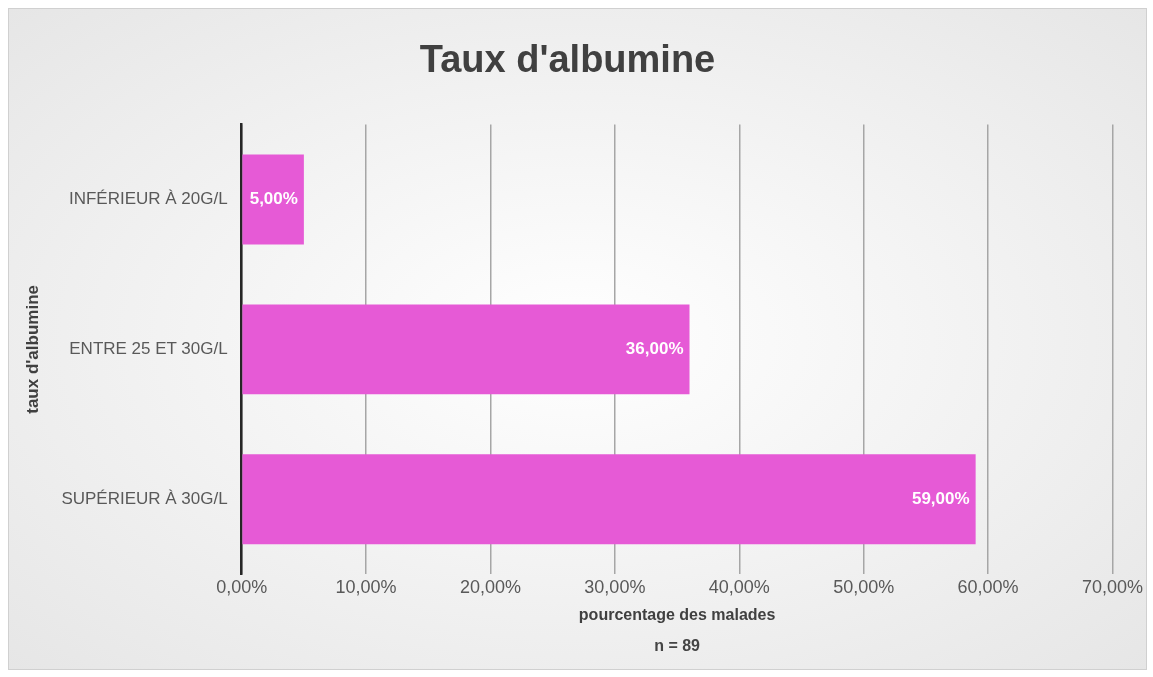 Image resolution: width=1153 pixels, height=677 pixels. What do you see at coordinates (739, 586) in the screenshot?
I see `x-tick-label: 40,00%` at bounding box center [739, 586].